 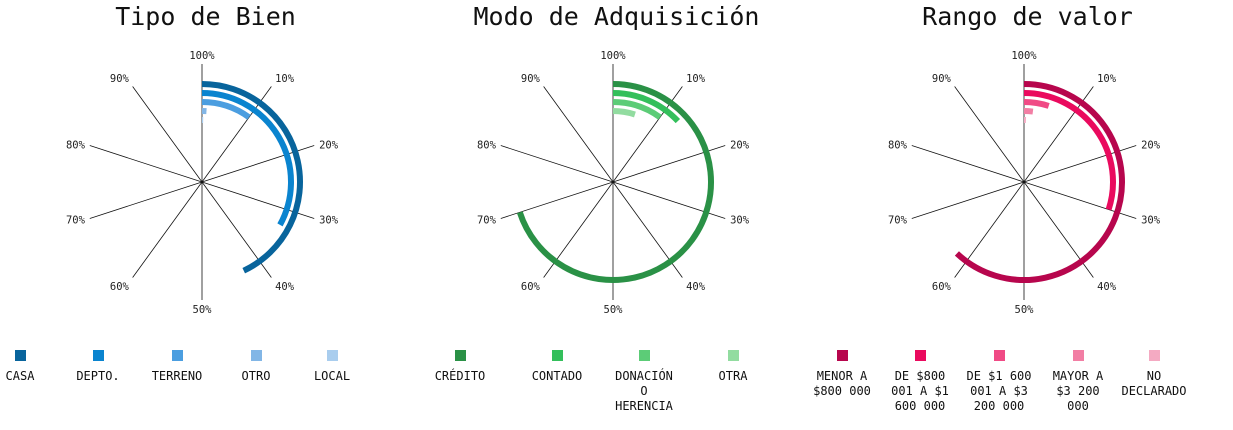 What do you see at coordinates (20, 376) in the screenshot?
I see `legend-label: CASA` at bounding box center [20, 376].